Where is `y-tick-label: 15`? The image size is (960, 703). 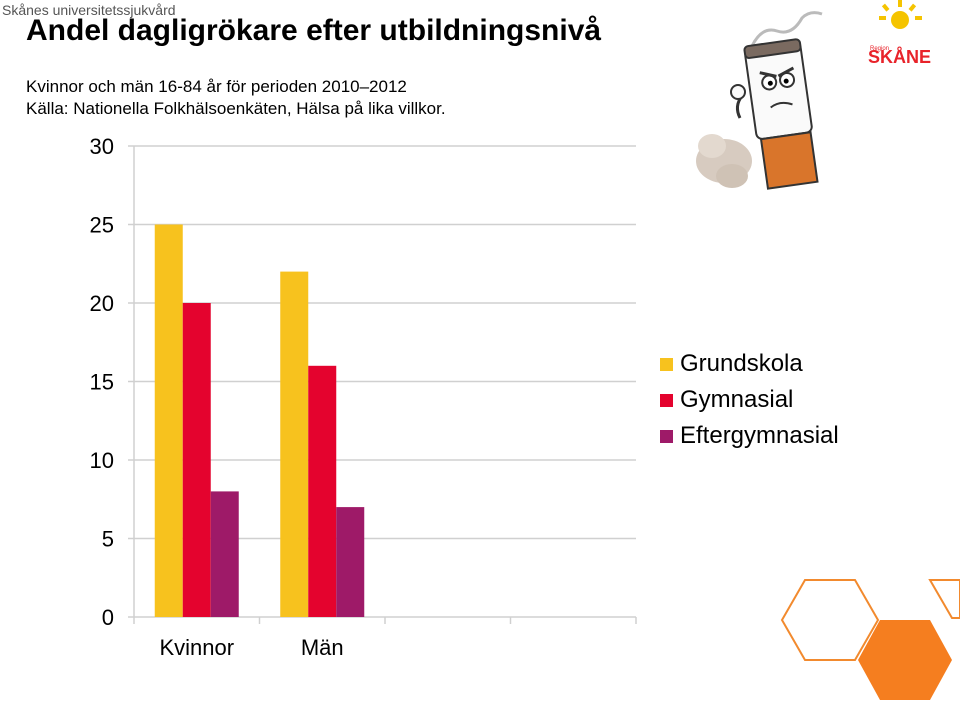
y-tick-label: 15 is located at coordinates (102, 382).